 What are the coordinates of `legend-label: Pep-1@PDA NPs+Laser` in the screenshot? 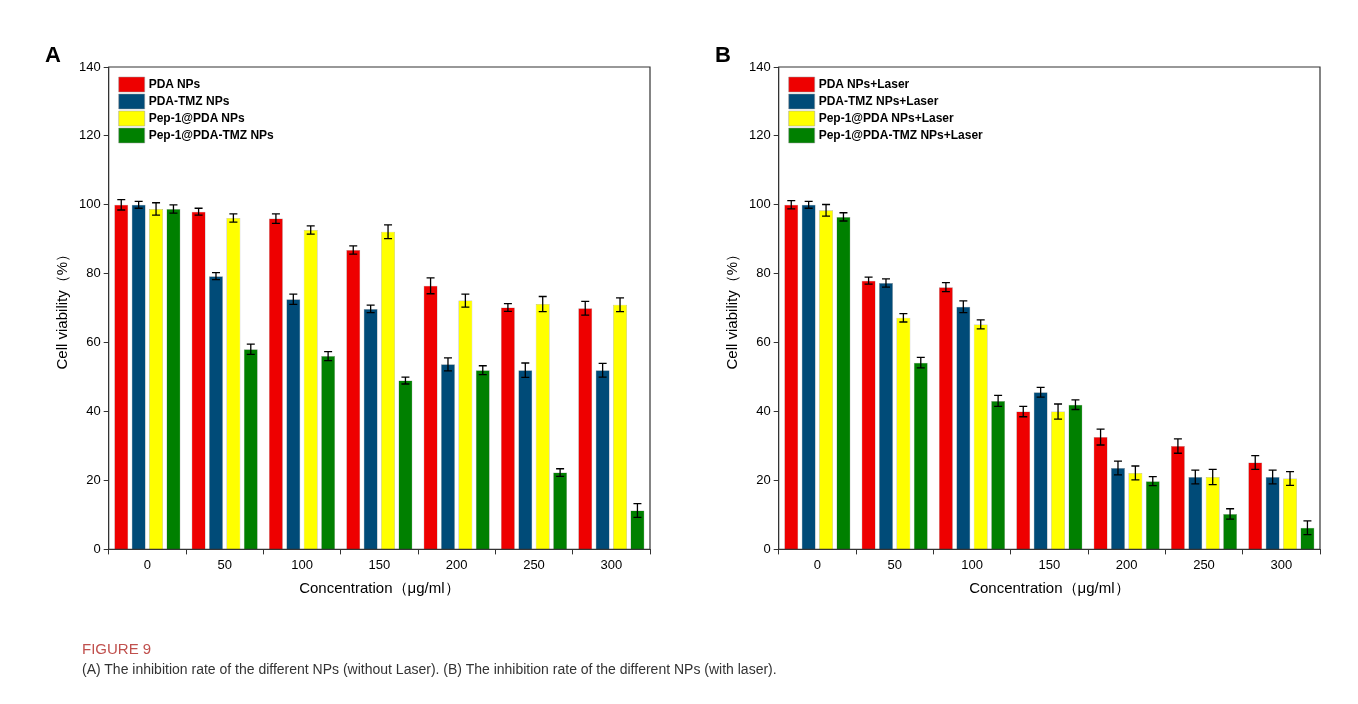 It's located at (886, 118).